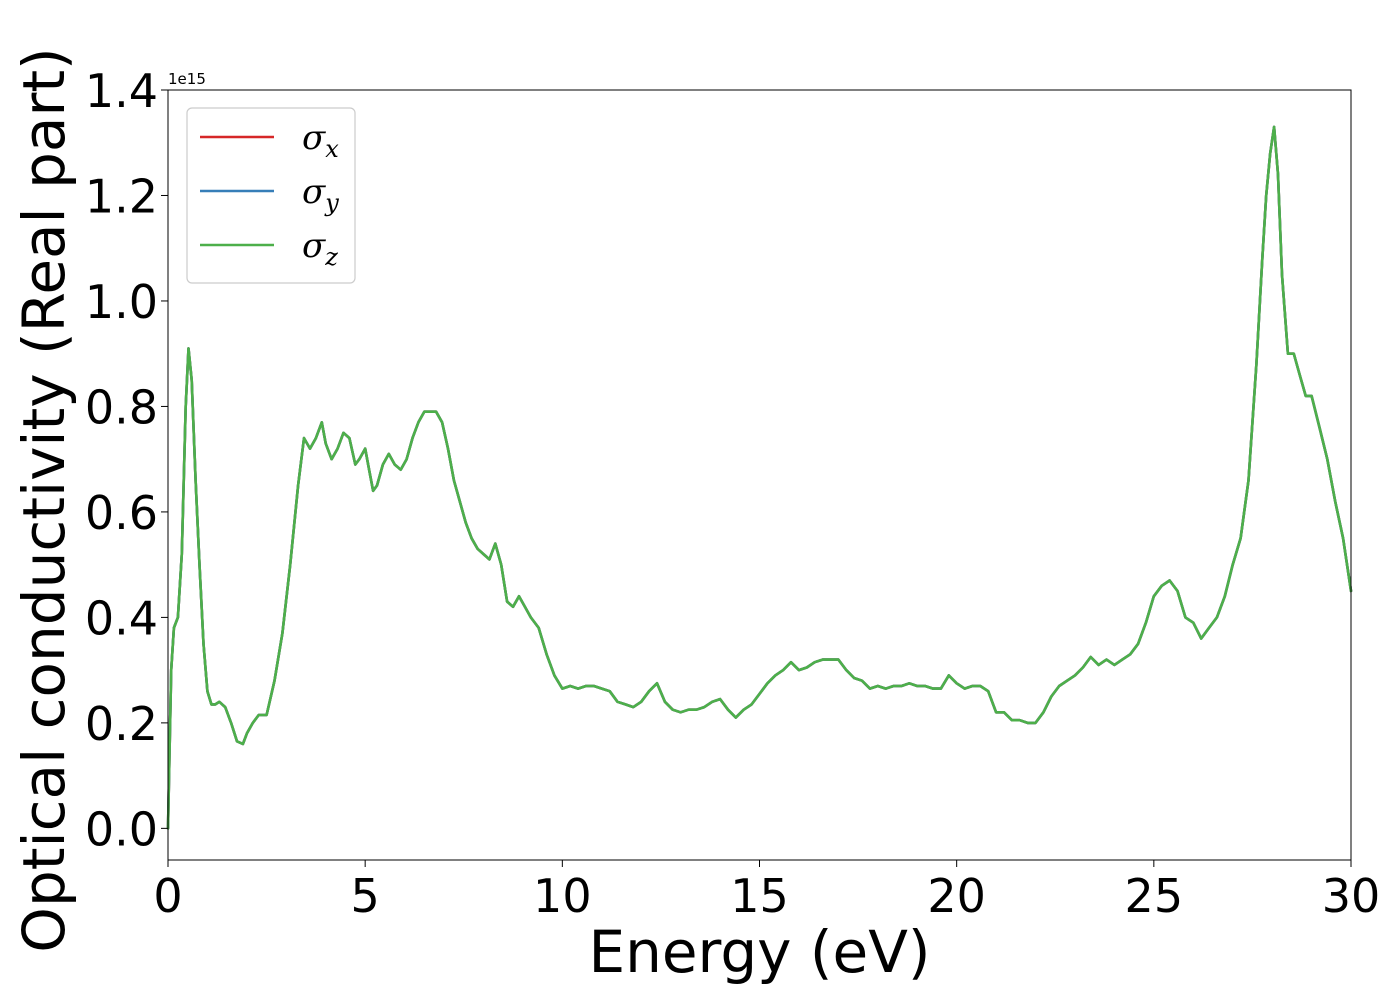 This screenshot has height=1000, width=1400. I want to click on y-tick-label: 0.6, so click(121, 513).